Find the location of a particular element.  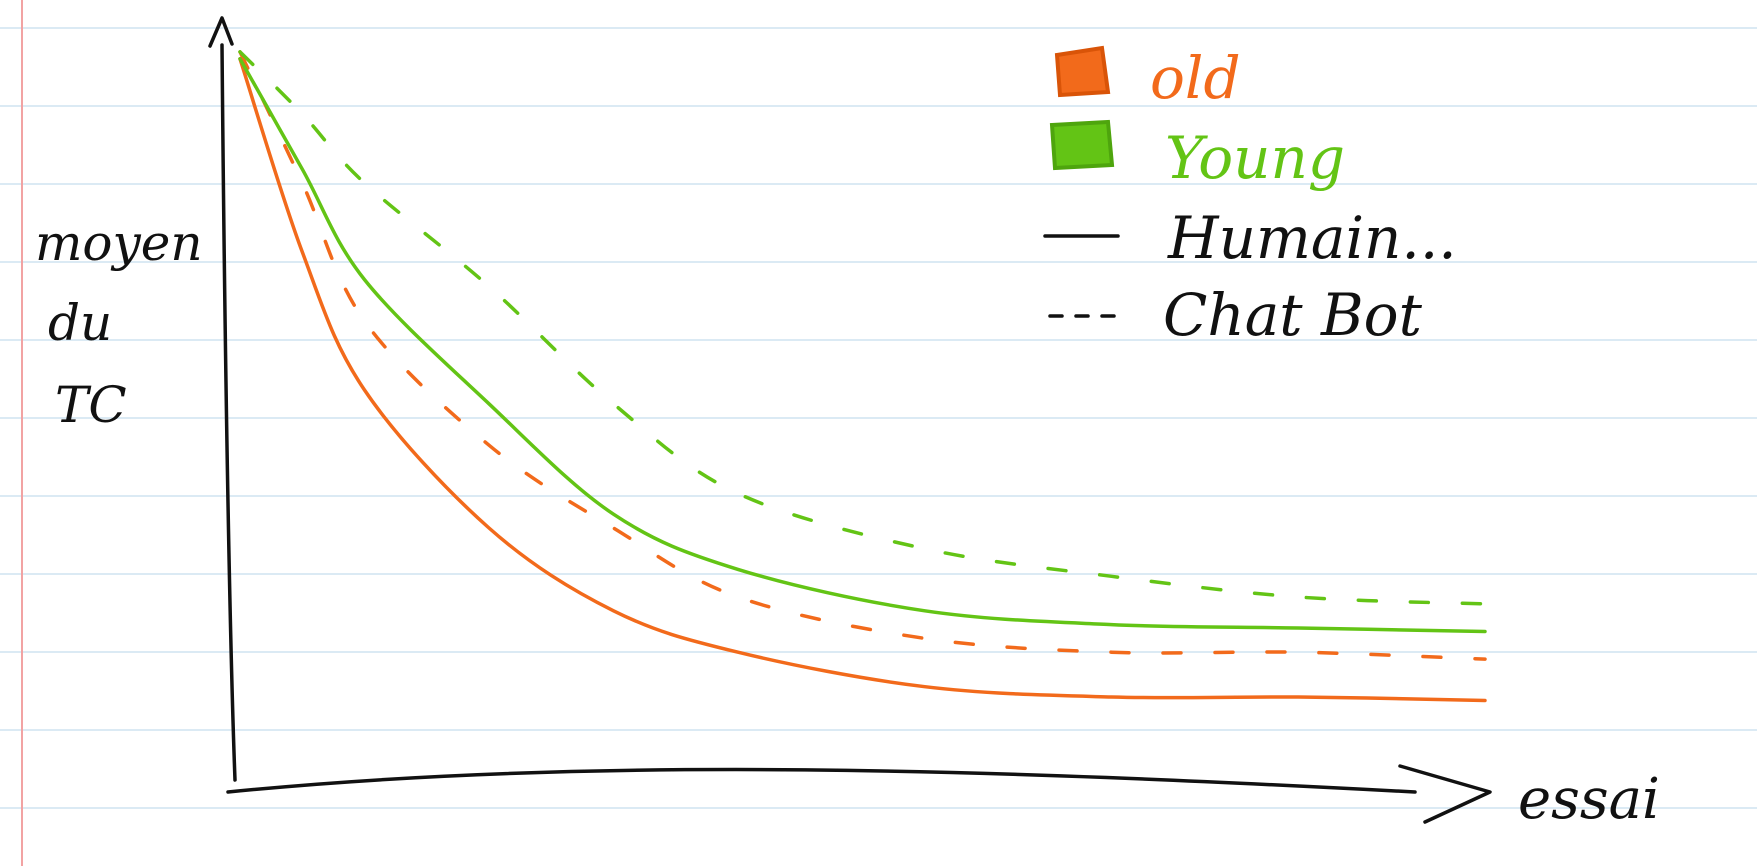

y-axis-label-line-2: du is located at coordinates (80, 323).